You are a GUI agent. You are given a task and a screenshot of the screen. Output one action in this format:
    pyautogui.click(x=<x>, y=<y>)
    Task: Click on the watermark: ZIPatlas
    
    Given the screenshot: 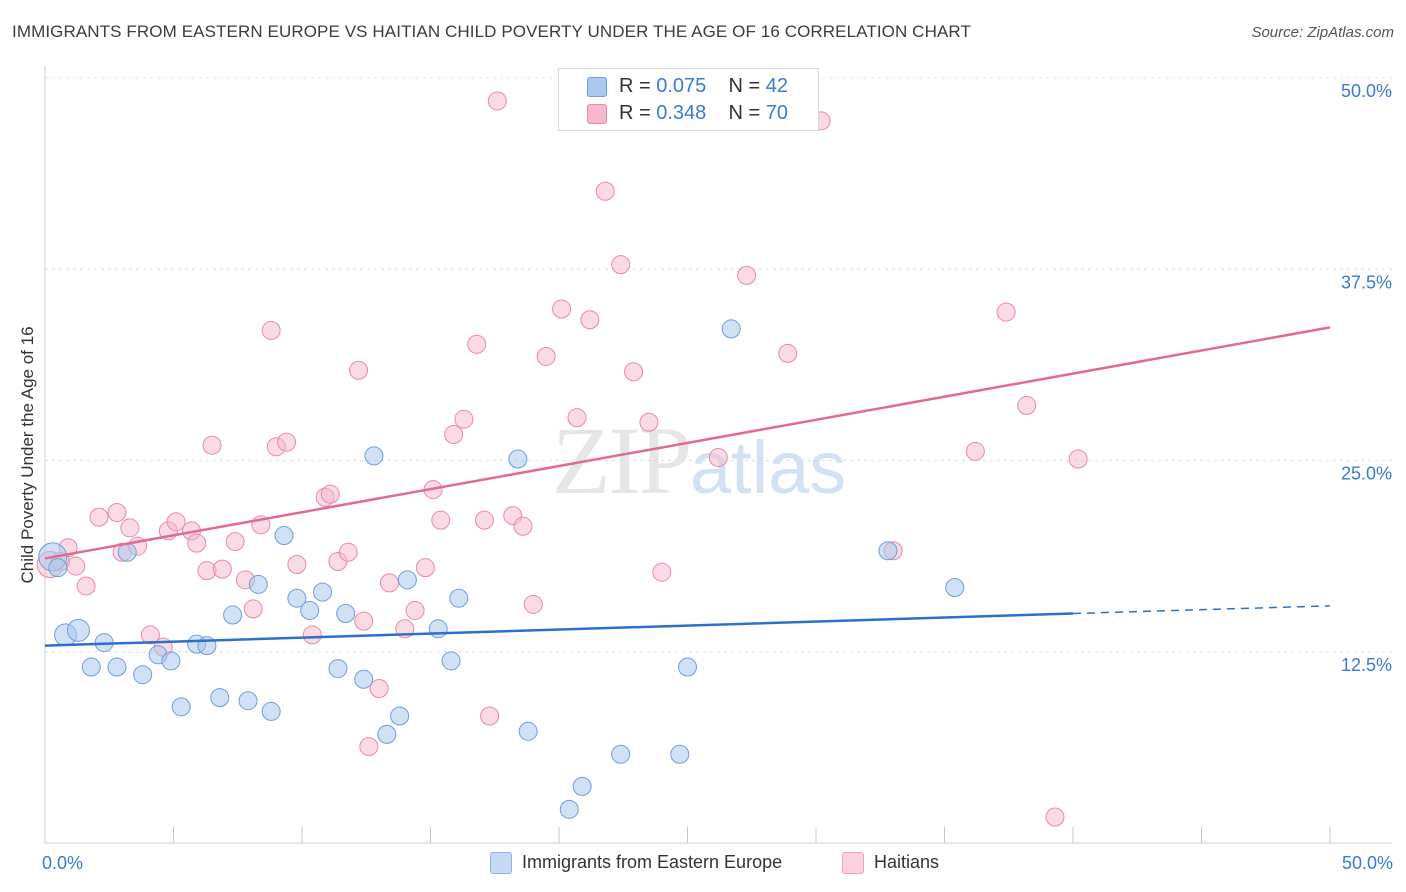 What is the action you would take?
    pyautogui.click(x=699, y=460)
    